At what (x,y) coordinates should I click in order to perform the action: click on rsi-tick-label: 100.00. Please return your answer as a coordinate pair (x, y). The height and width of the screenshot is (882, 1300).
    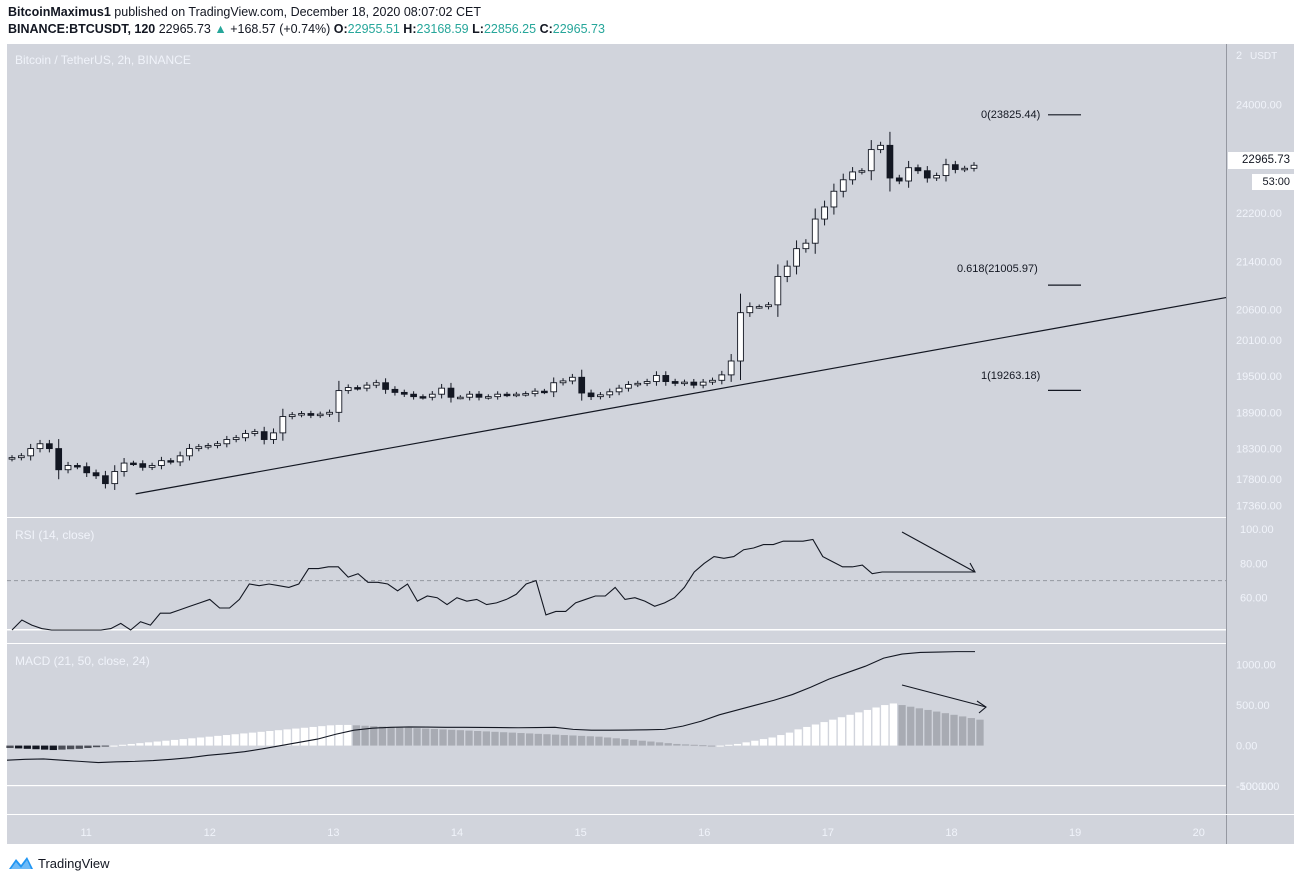
    Looking at the image, I should click on (1257, 530).